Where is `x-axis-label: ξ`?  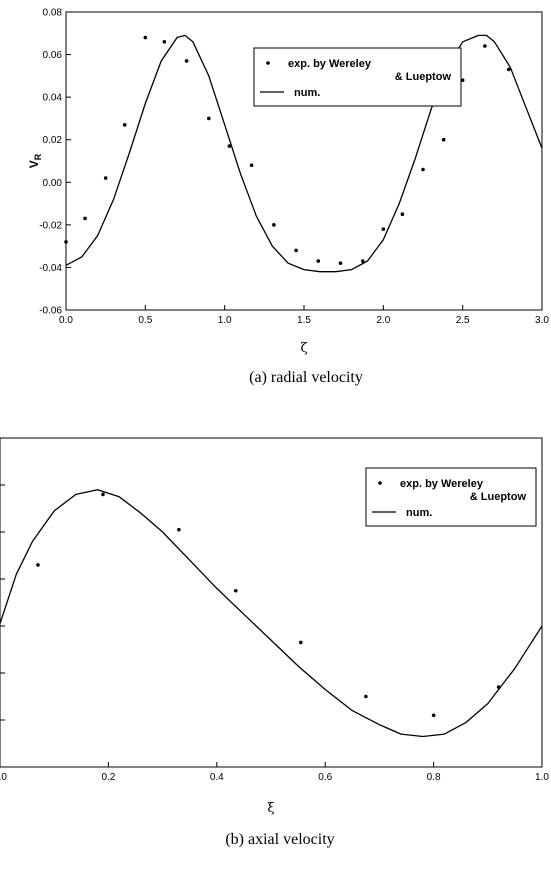 x-axis-label: ξ is located at coordinates (270, 808).